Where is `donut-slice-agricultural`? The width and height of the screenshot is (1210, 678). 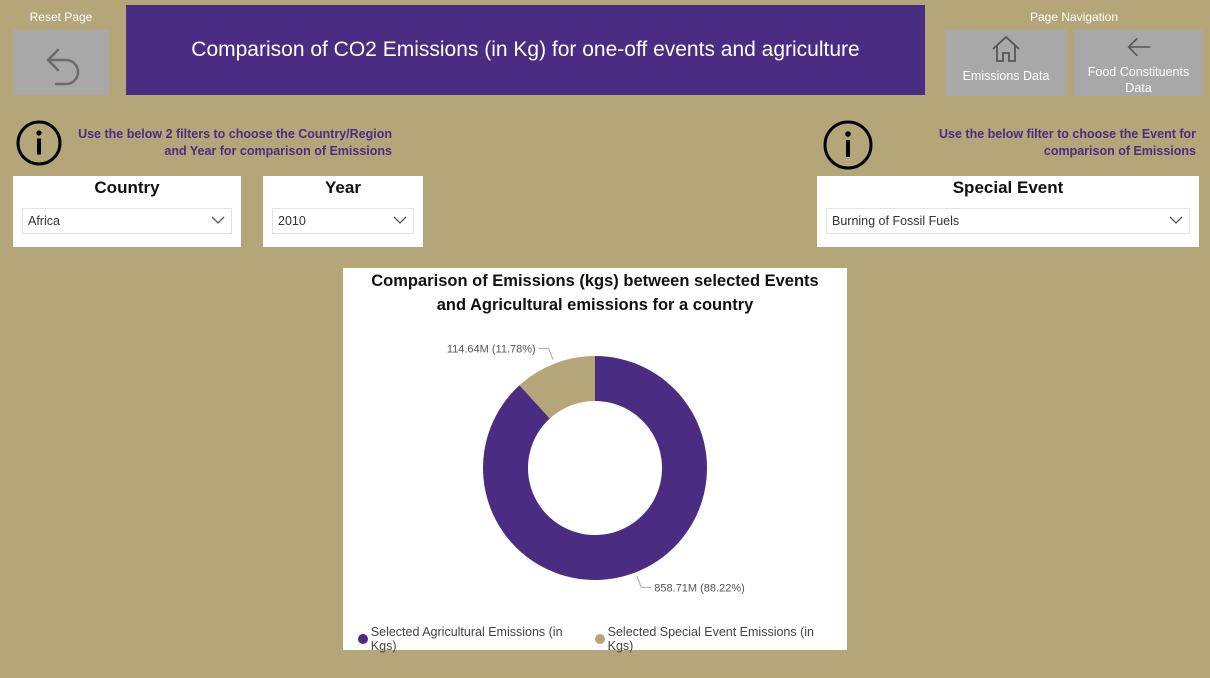
donut-slice-agricultural is located at coordinates (595, 468).